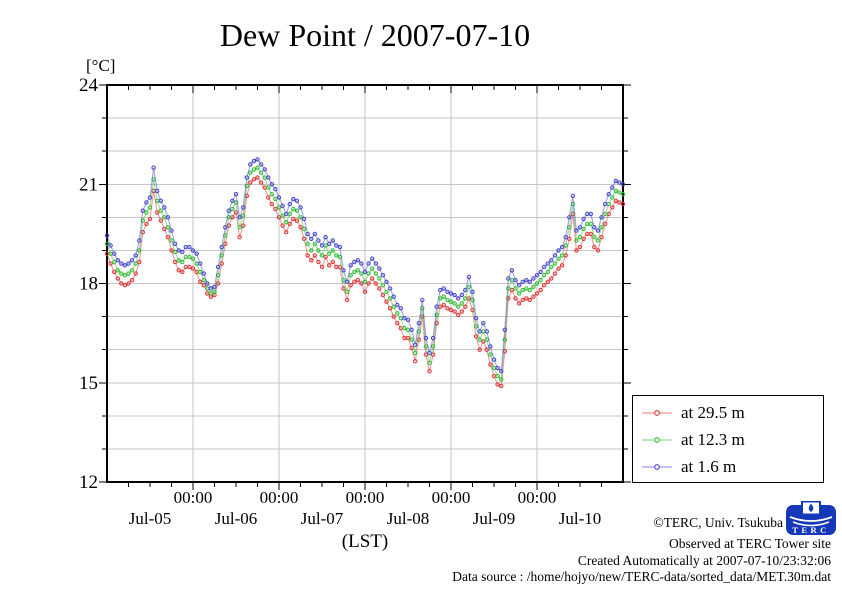 Image resolution: width=842 pixels, height=595 pixels. Describe the element at coordinates (408, 518) in the screenshot. I see `x-tick-label-day: Jul-08` at that location.